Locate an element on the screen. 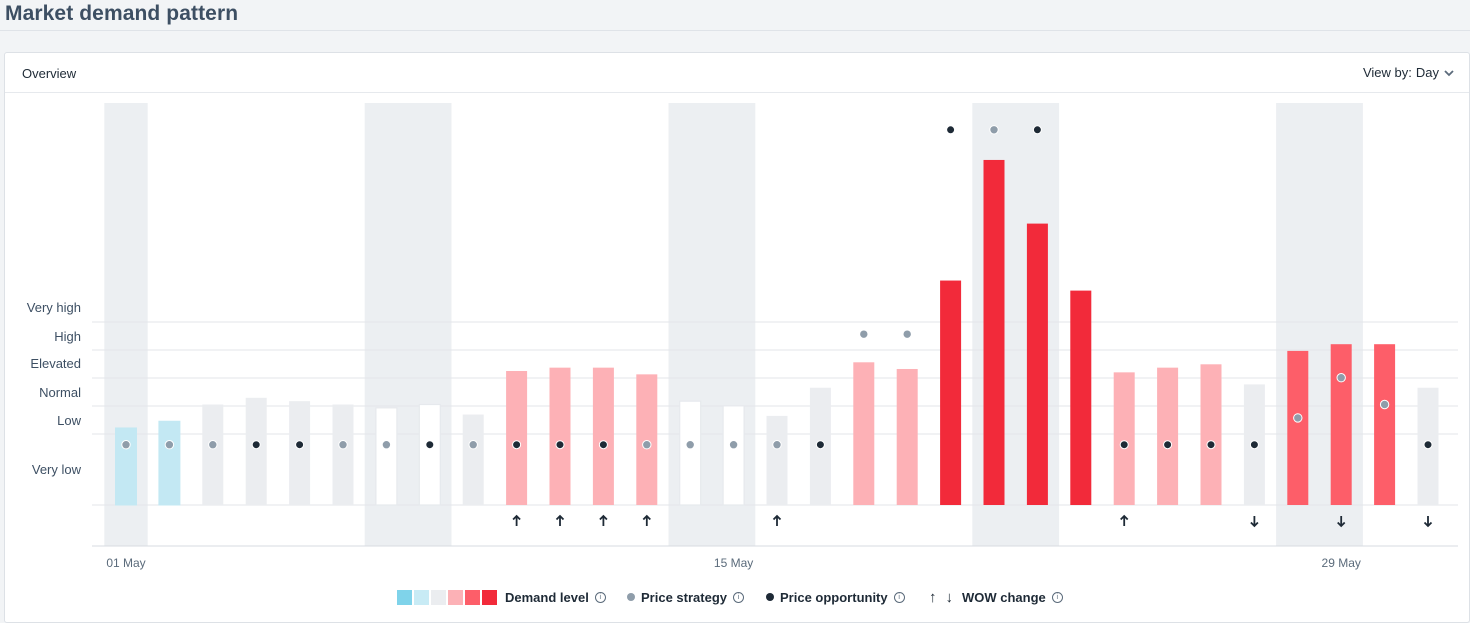 This screenshot has width=1470, height=623. page-title: Market demand pattern is located at coordinates (122, 13).